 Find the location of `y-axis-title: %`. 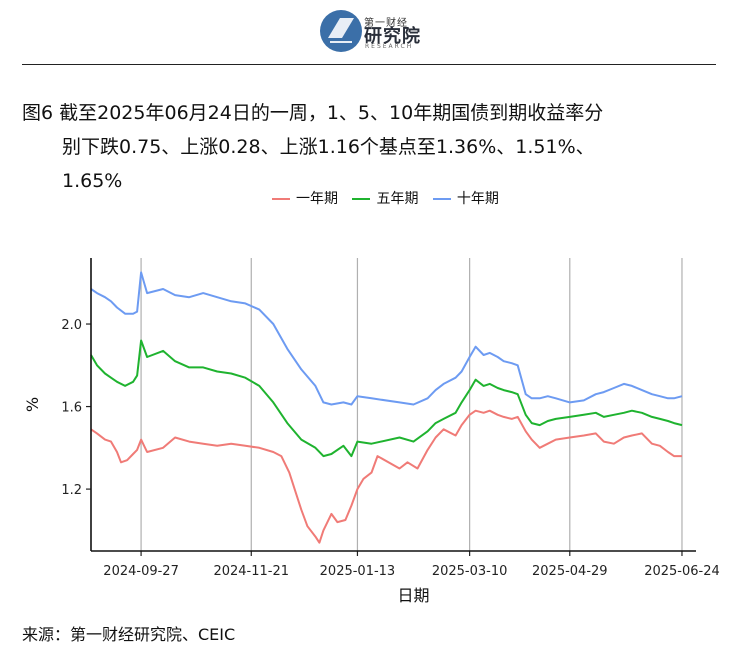

y-axis-title: % is located at coordinates (32, 404).